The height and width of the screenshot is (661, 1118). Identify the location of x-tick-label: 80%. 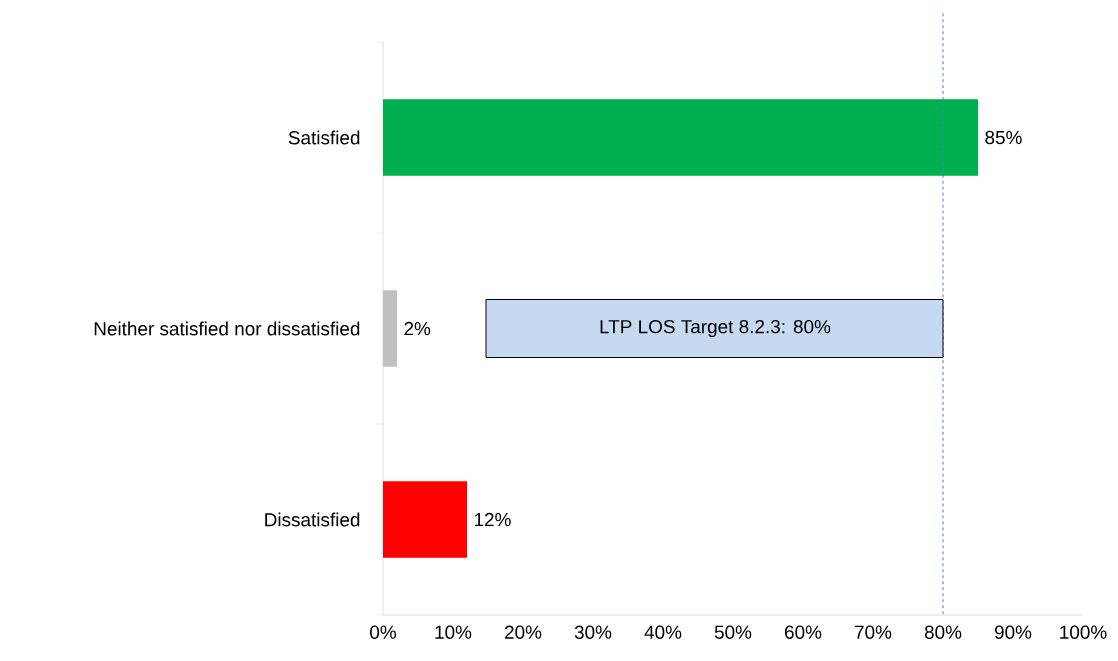
(943, 632).